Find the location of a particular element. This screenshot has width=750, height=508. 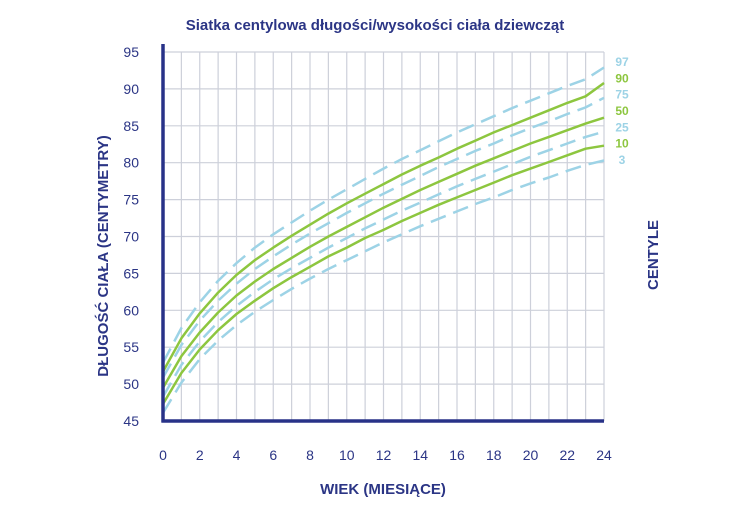

percentile-labels: 97 90 75 50 25 10 3 is located at coordinates (622, 111).